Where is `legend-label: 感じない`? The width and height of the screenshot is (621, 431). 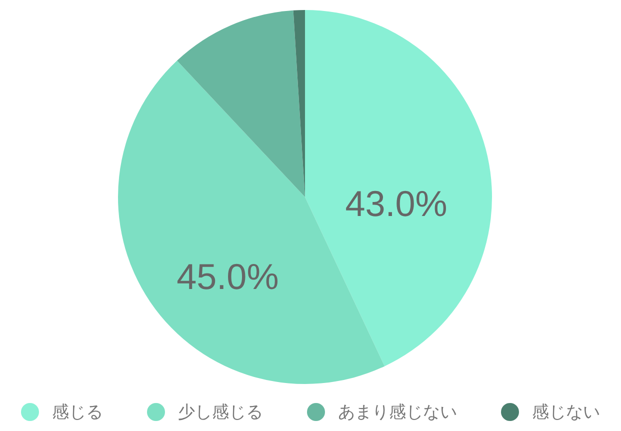 legend-label: 感じない is located at coordinates (566, 412).